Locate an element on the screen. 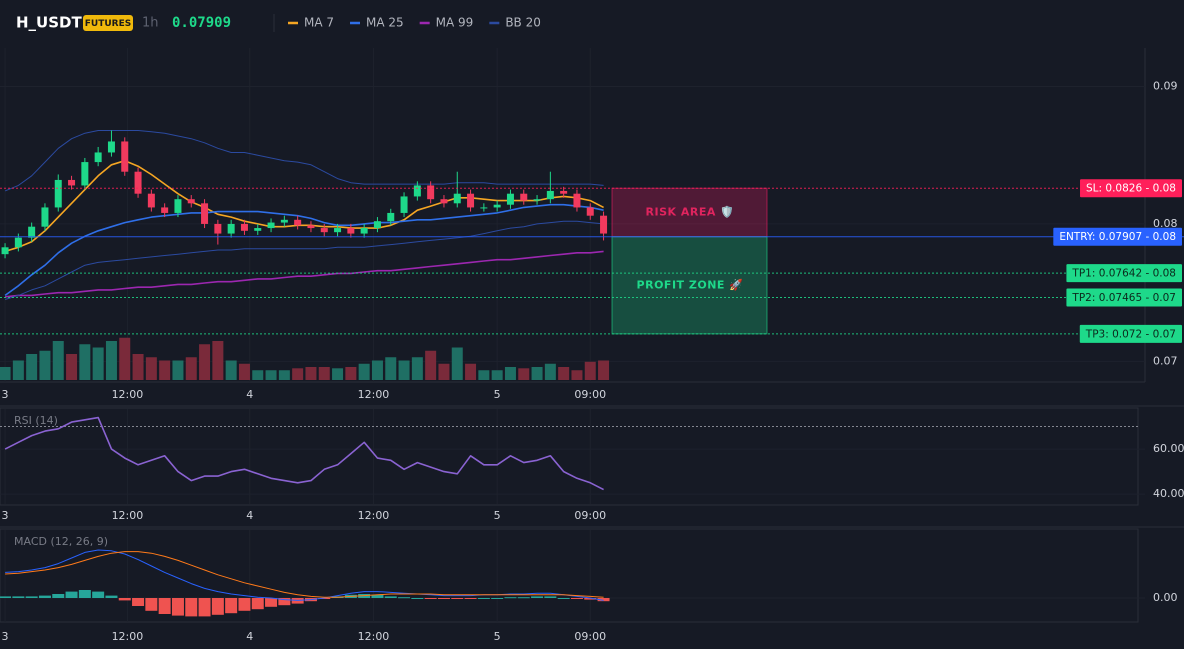 This screenshot has height=649, width=1184. level-label: TP2: 0.07465 - 0.07 is located at coordinates (1123, 298).